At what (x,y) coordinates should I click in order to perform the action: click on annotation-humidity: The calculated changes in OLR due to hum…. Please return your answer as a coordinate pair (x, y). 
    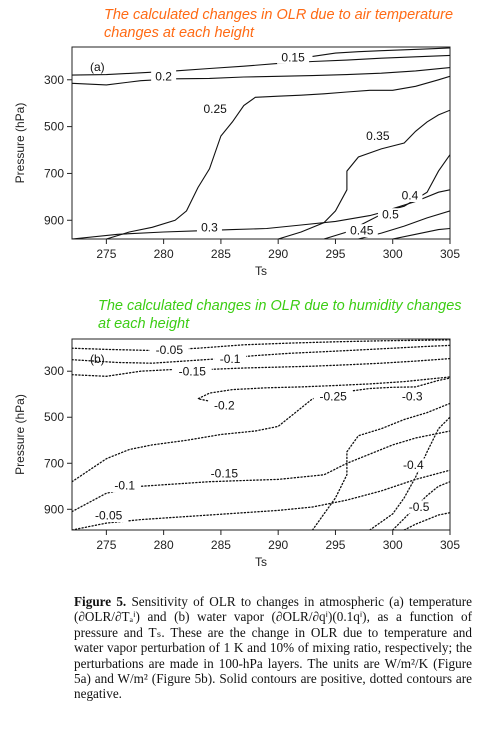
    Looking at the image, I should click on (280, 315).